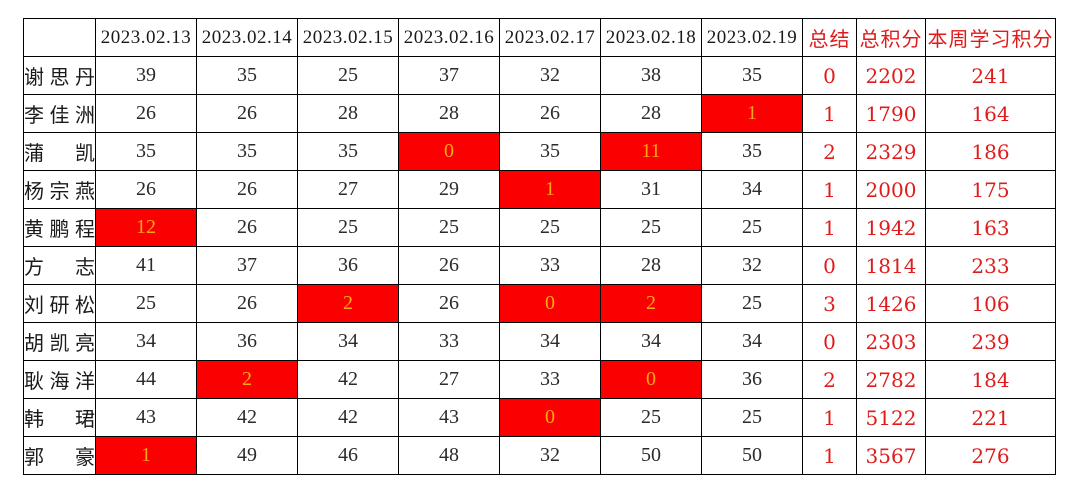  What do you see at coordinates (59, 229) in the screenshot?
I see `student-name-label: 黄鹏程` at bounding box center [59, 229].